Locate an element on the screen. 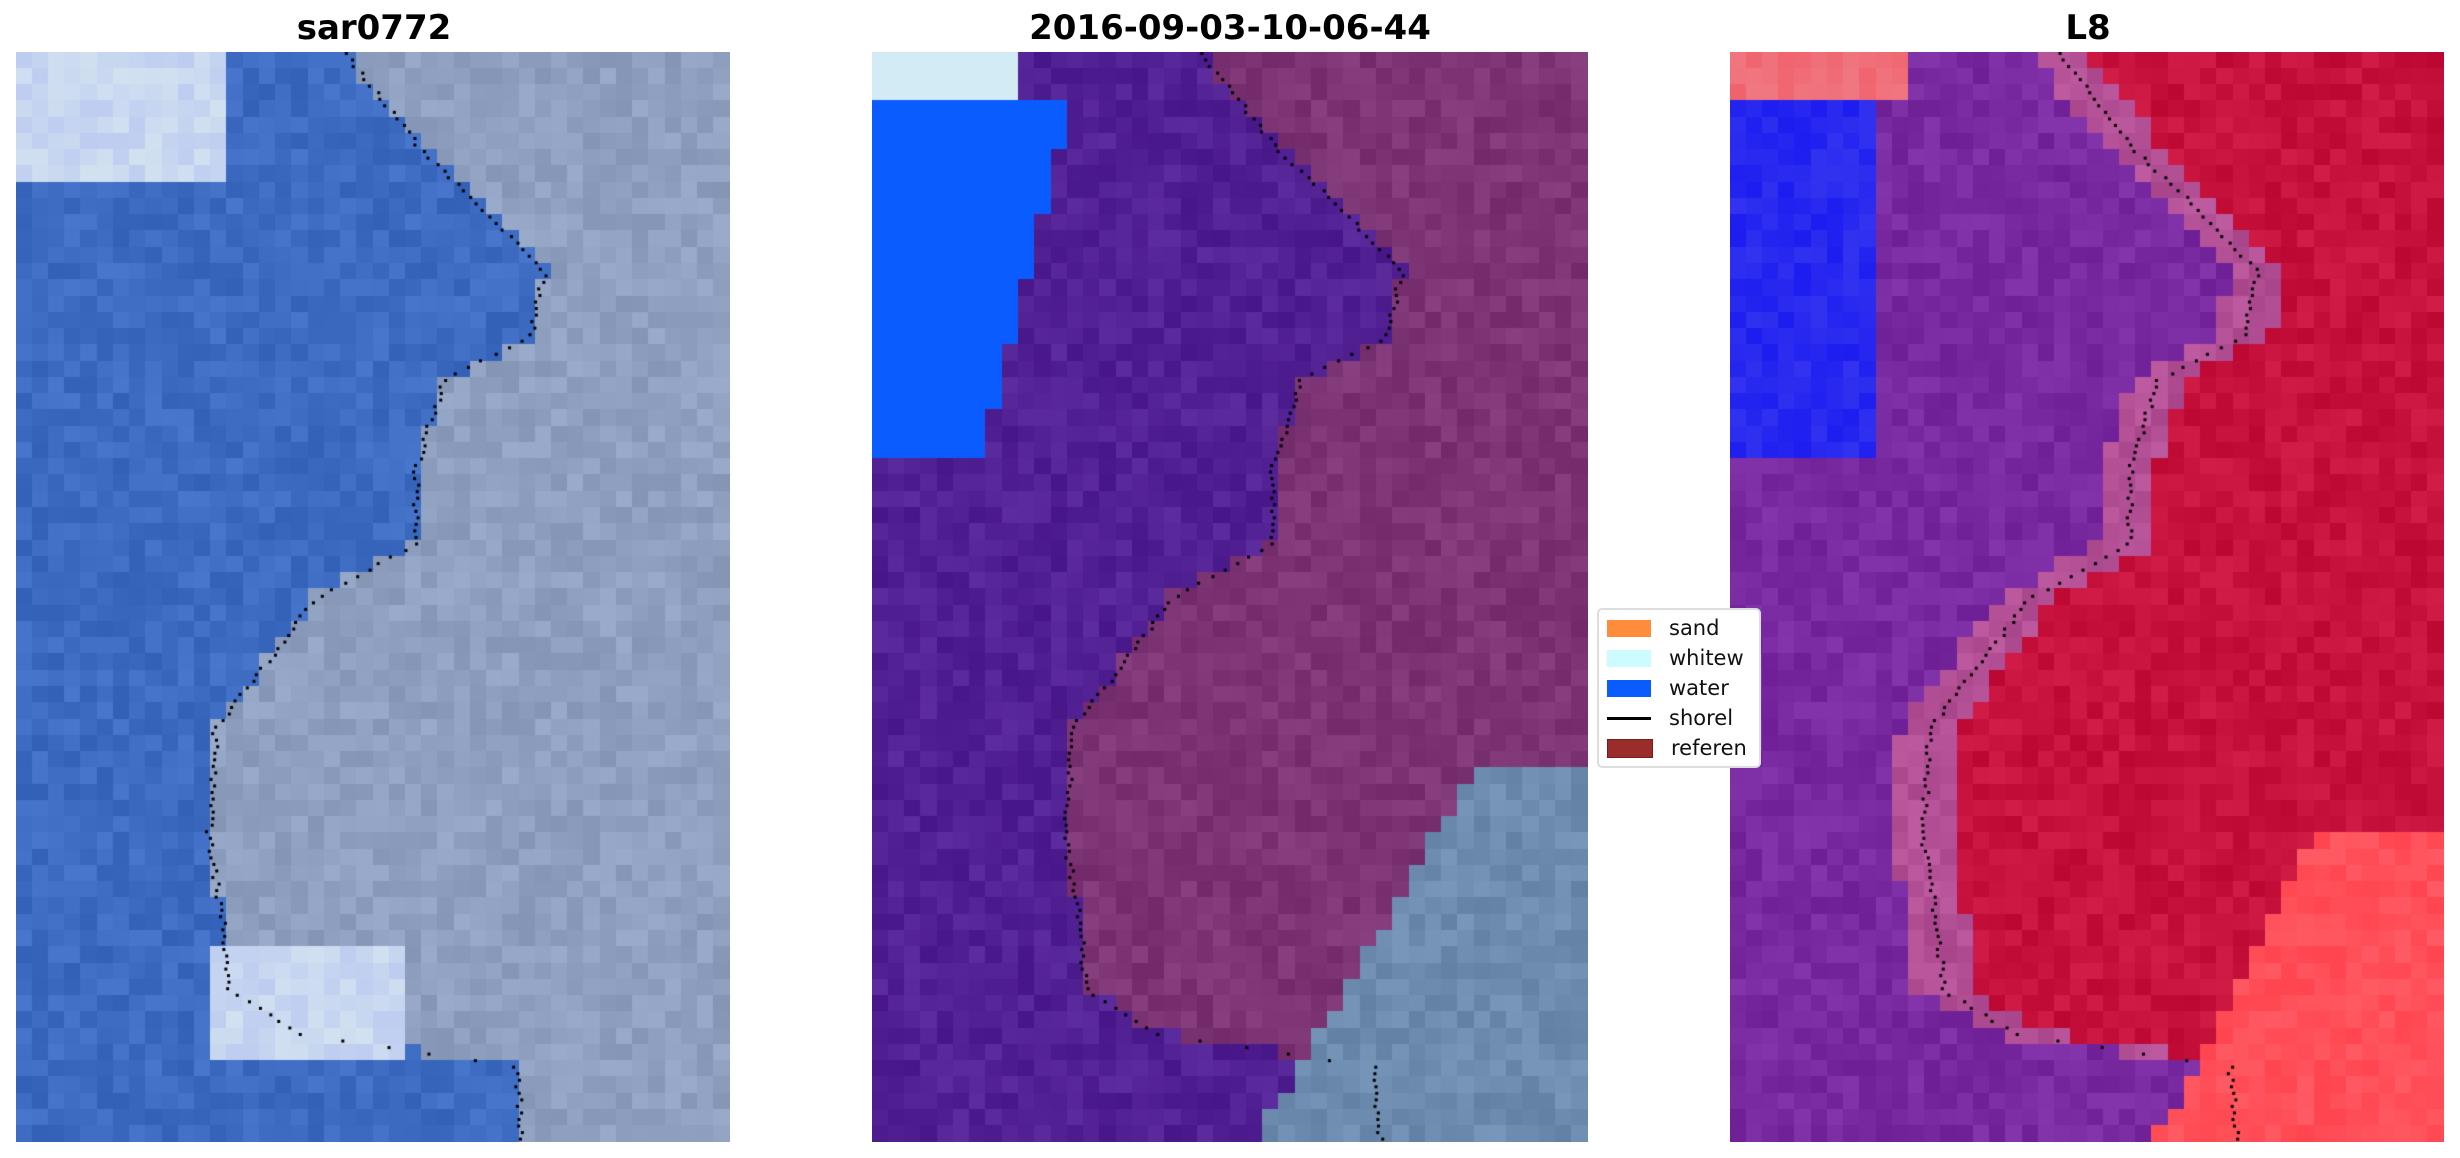 This screenshot has width=2460, height=1158. panel-title-2: 2016-09-03-10-06-44 is located at coordinates (1230, 28).